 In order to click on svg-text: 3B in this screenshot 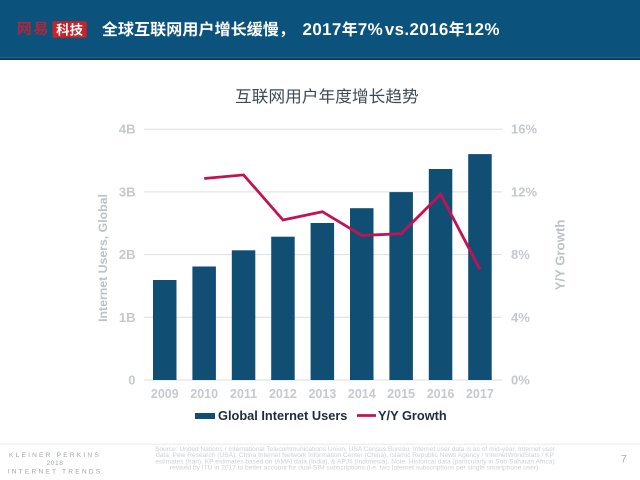, I will do `click(127, 191)`.